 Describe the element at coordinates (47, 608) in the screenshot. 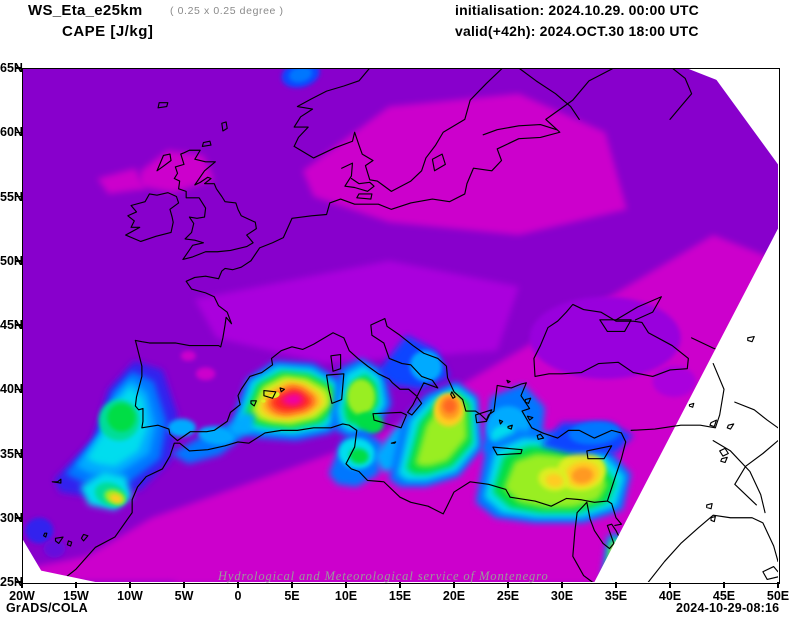

I see `grads-credit-label: GrADS/COLA` at that location.